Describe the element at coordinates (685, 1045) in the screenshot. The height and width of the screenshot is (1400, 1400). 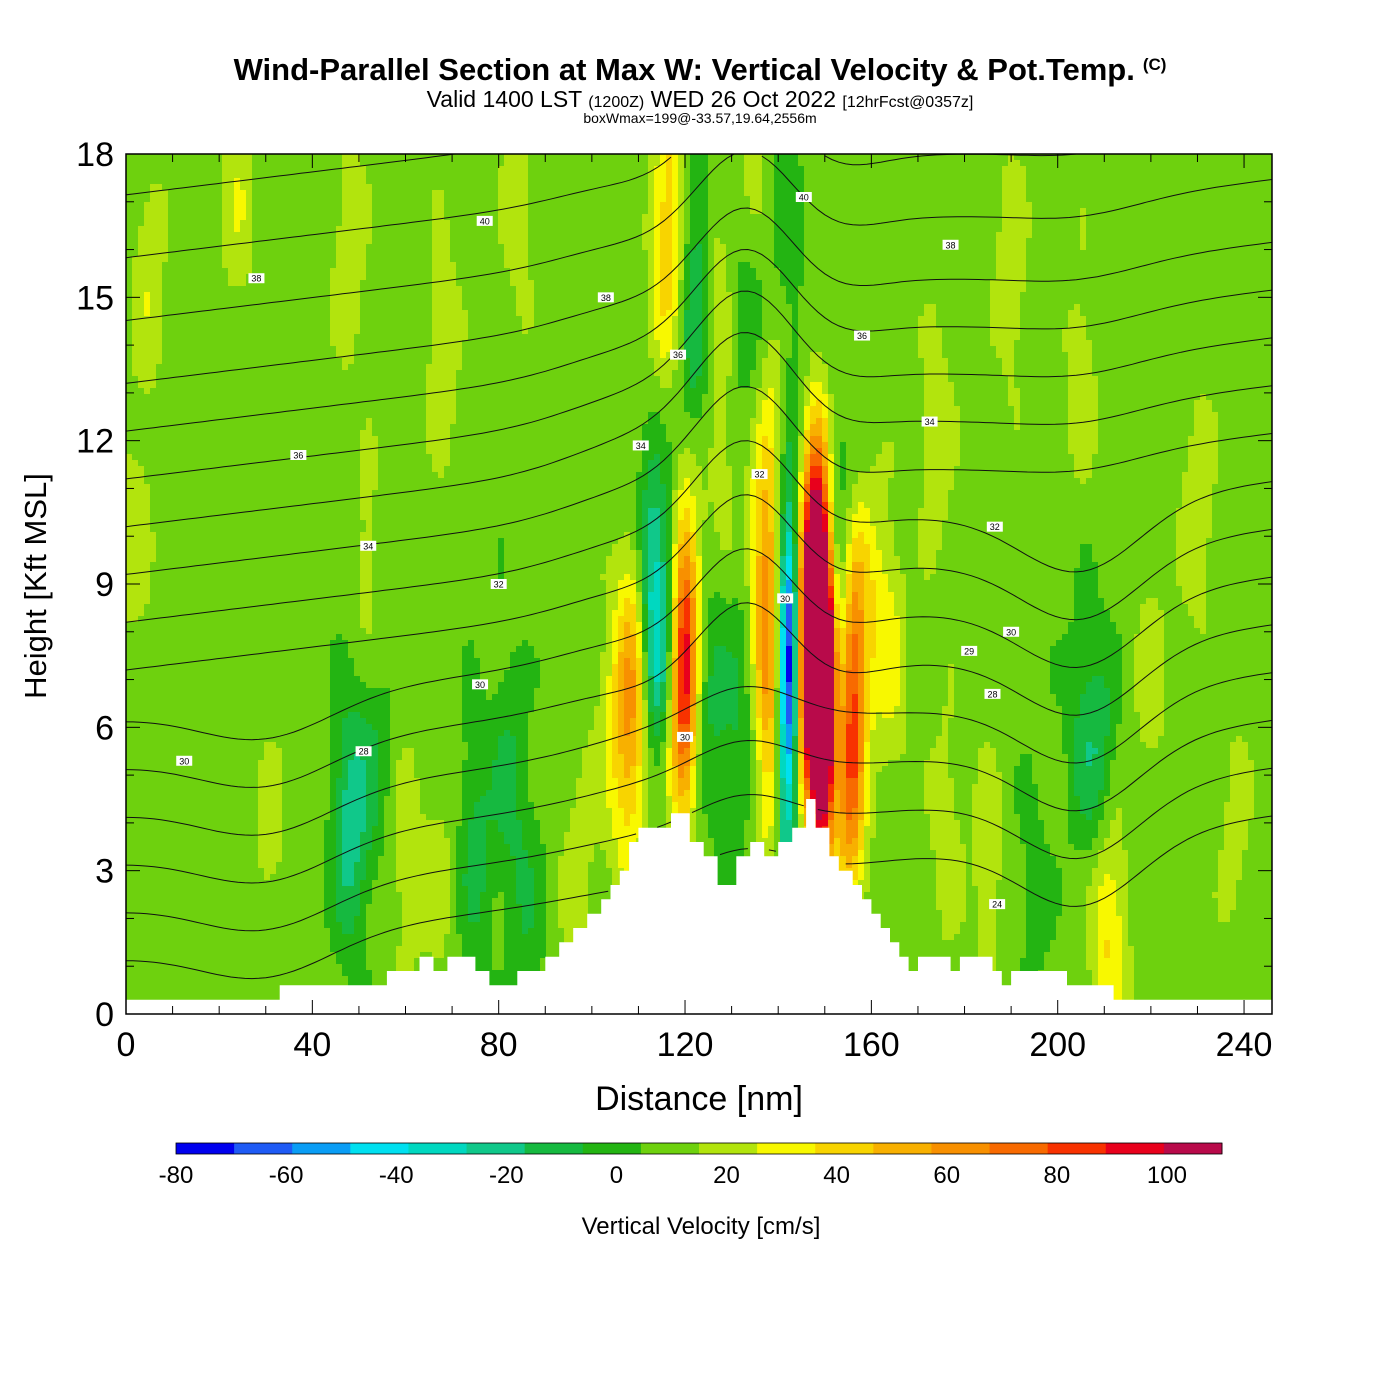
I see `x-tick-label: 120` at that location.